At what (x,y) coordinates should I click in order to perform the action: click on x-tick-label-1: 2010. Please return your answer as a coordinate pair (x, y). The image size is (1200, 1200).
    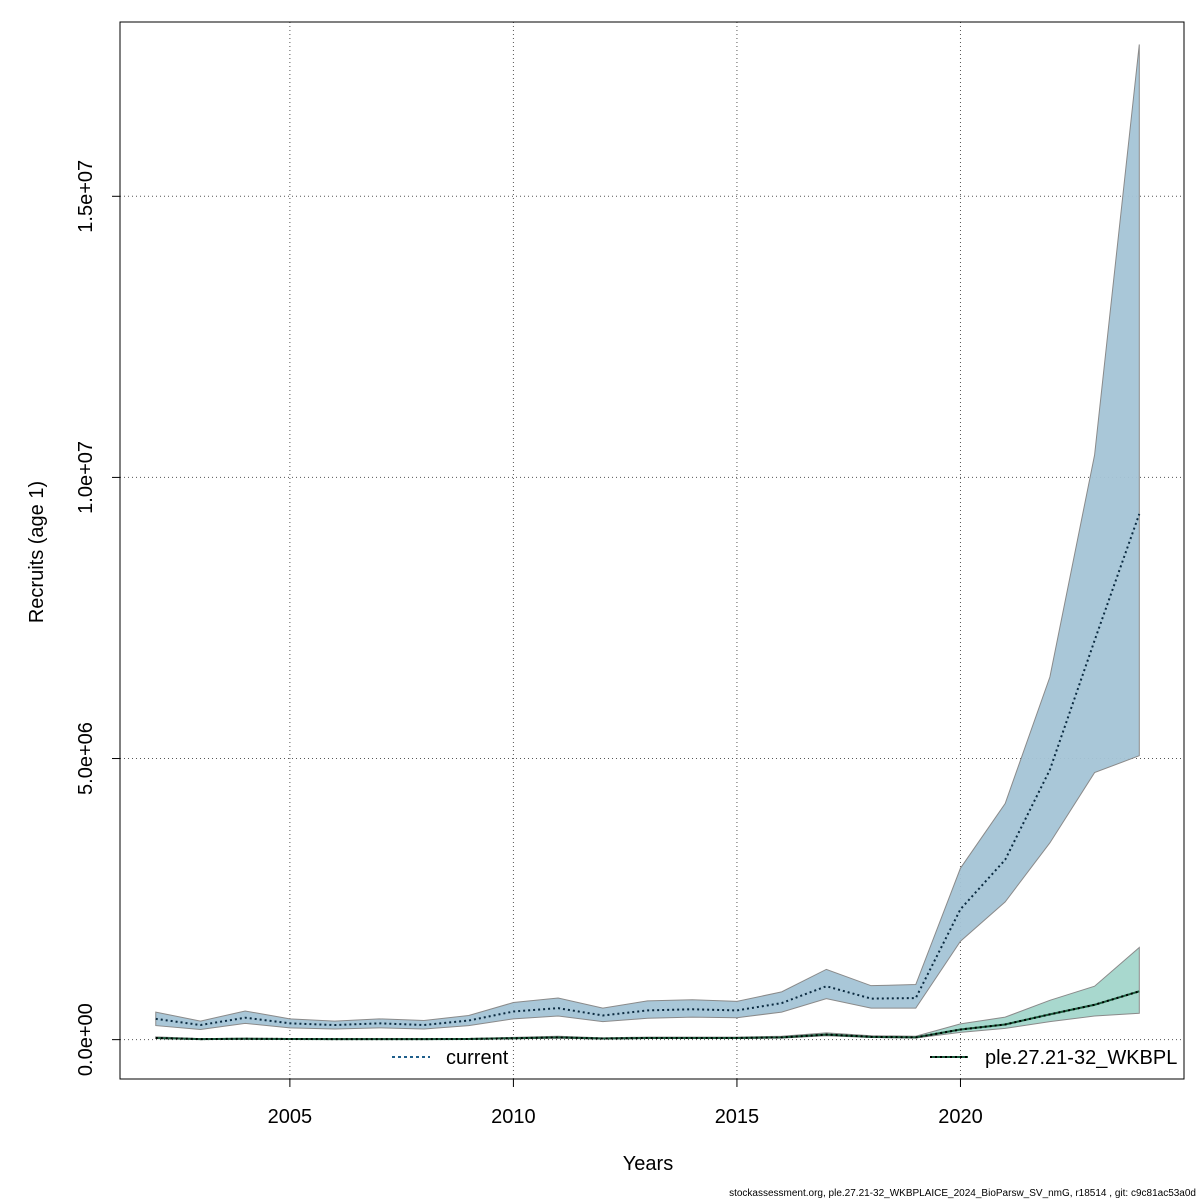
    Looking at the image, I should click on (513, 1117).